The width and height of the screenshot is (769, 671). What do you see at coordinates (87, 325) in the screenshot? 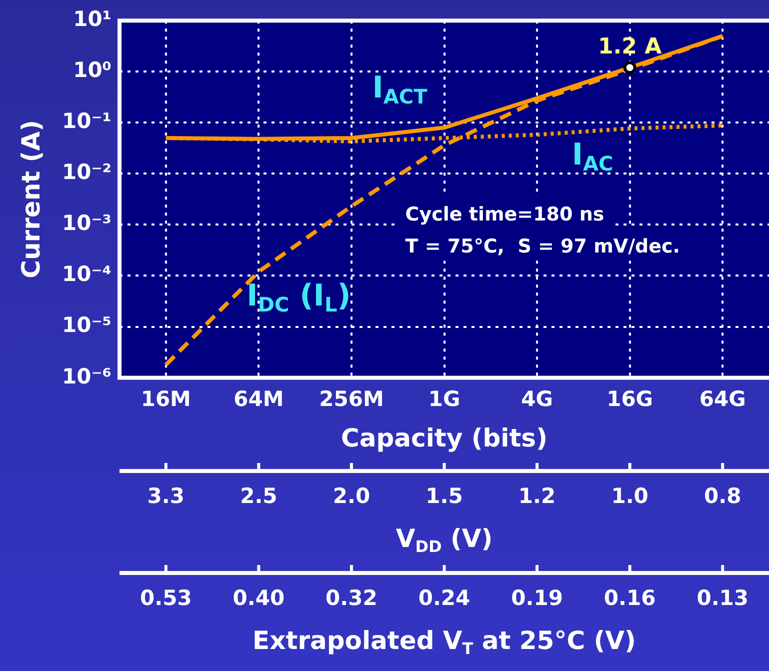
I see `y-tick-label: 10⁻⁵` at bounding box center [87, 325].